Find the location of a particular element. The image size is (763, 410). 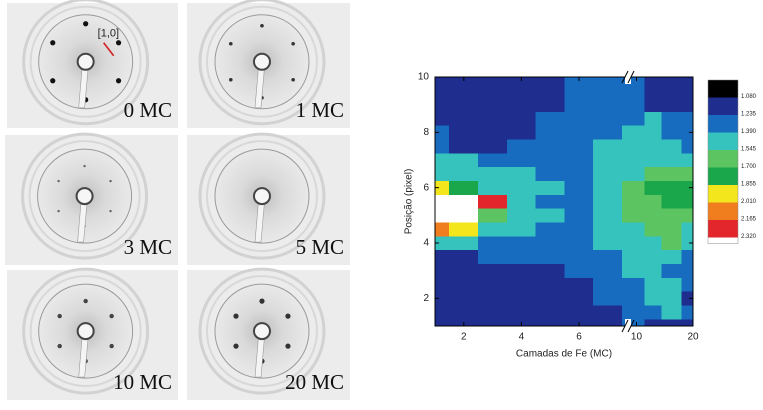

colorbar-frame is located at coordinates (723, 161).